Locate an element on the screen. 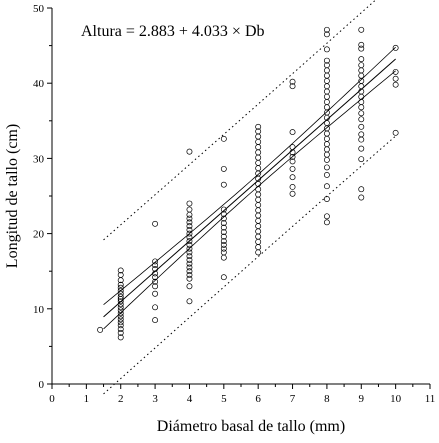 The image size is (439, 443). y-tick-label: 10 is located at coordinates (39, 310).